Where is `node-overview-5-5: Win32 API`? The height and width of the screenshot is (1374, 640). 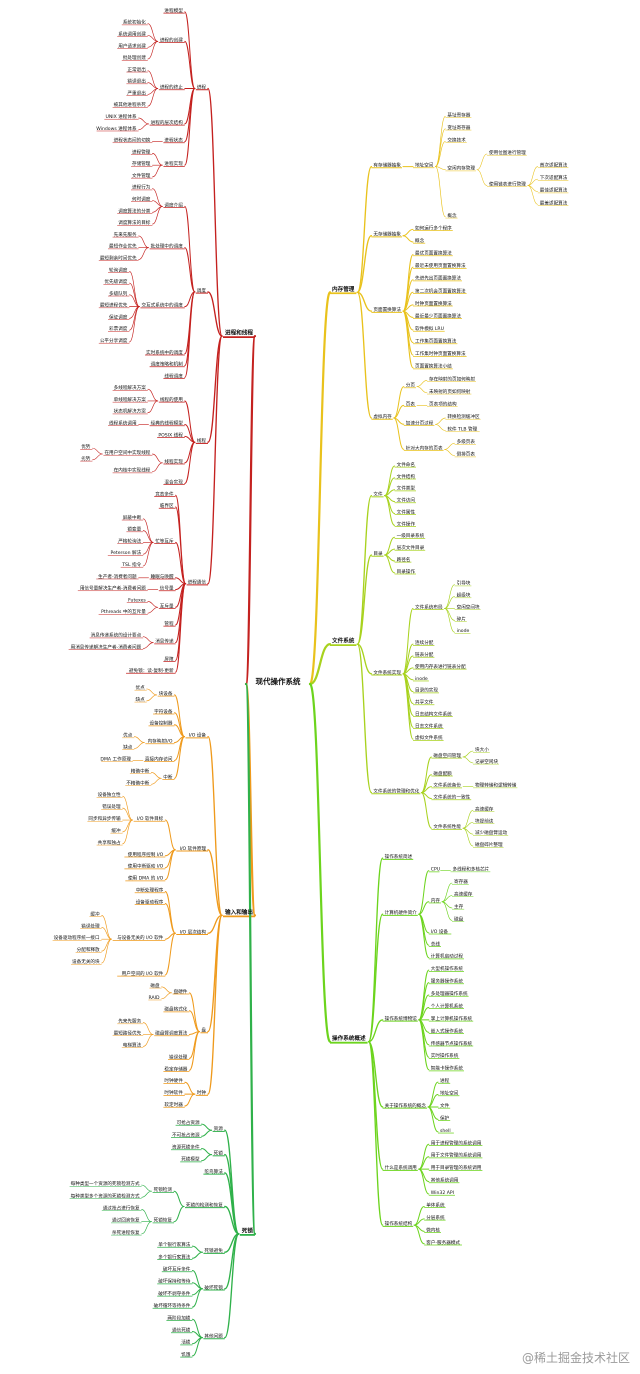 node-overview-5-5: Win32 API is located at coordinates (442, 1193).